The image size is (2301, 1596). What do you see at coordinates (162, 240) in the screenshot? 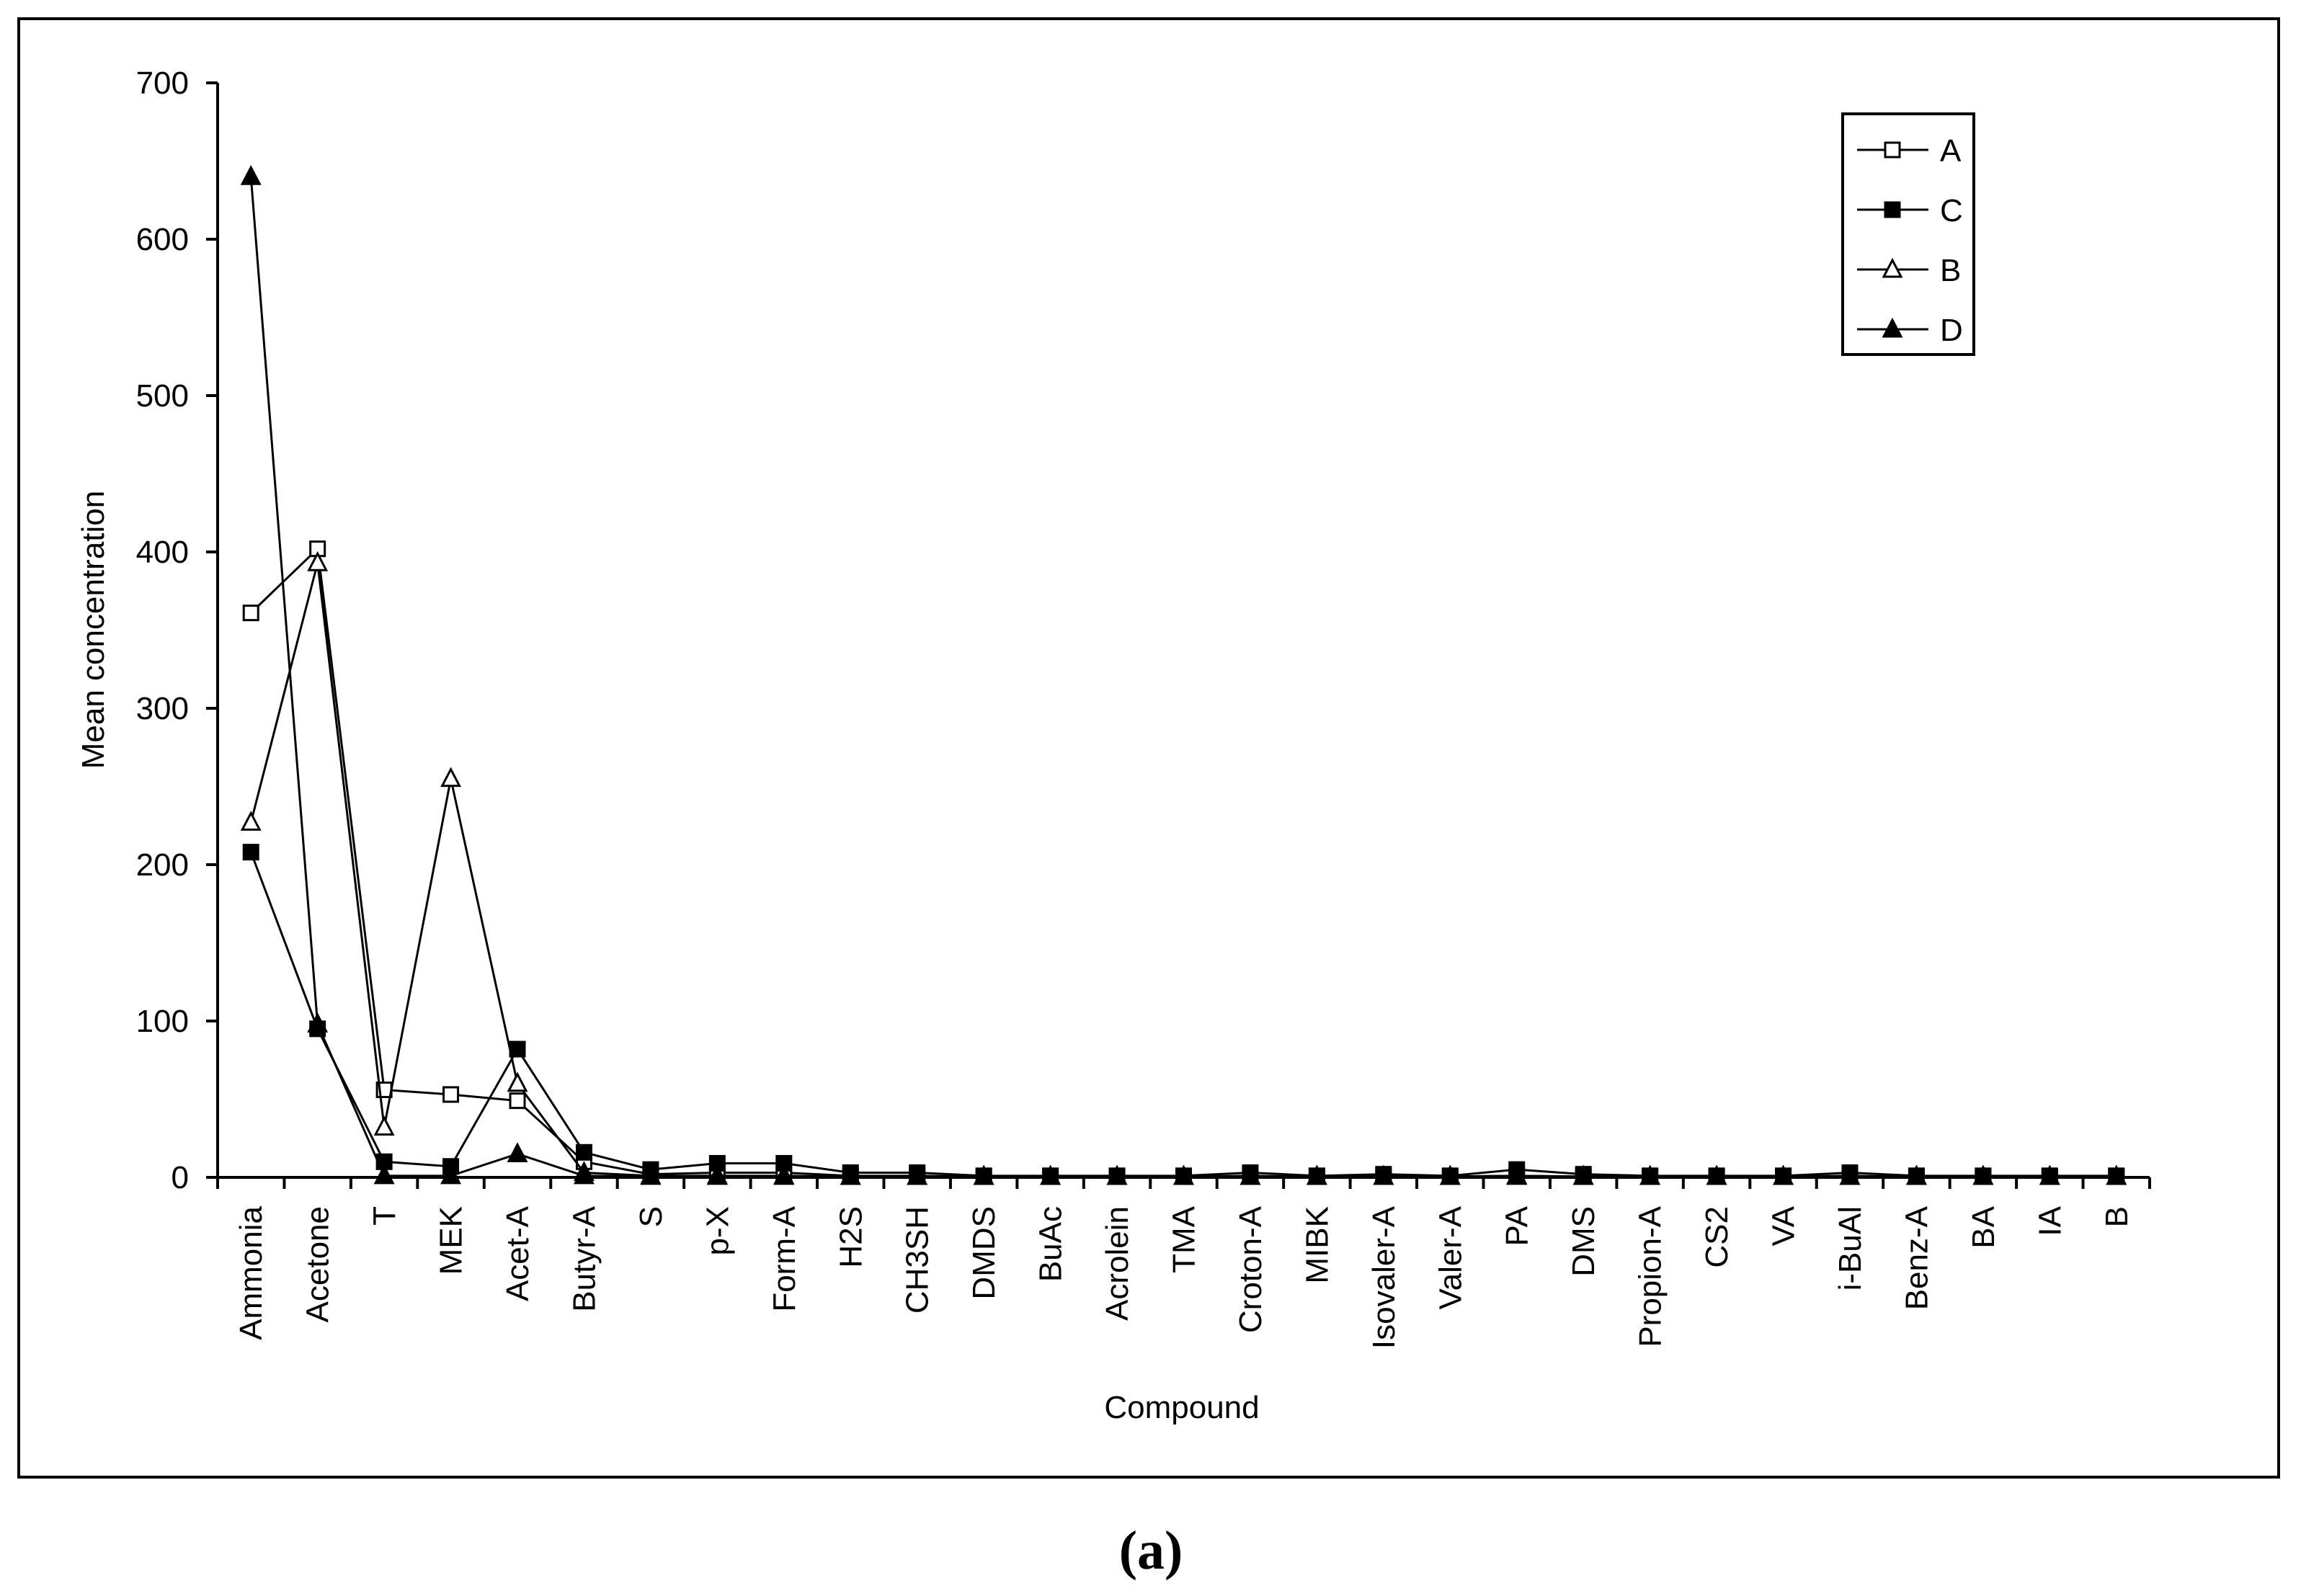
I see `y-tick-label: 600` at bounding box center [162, 240].